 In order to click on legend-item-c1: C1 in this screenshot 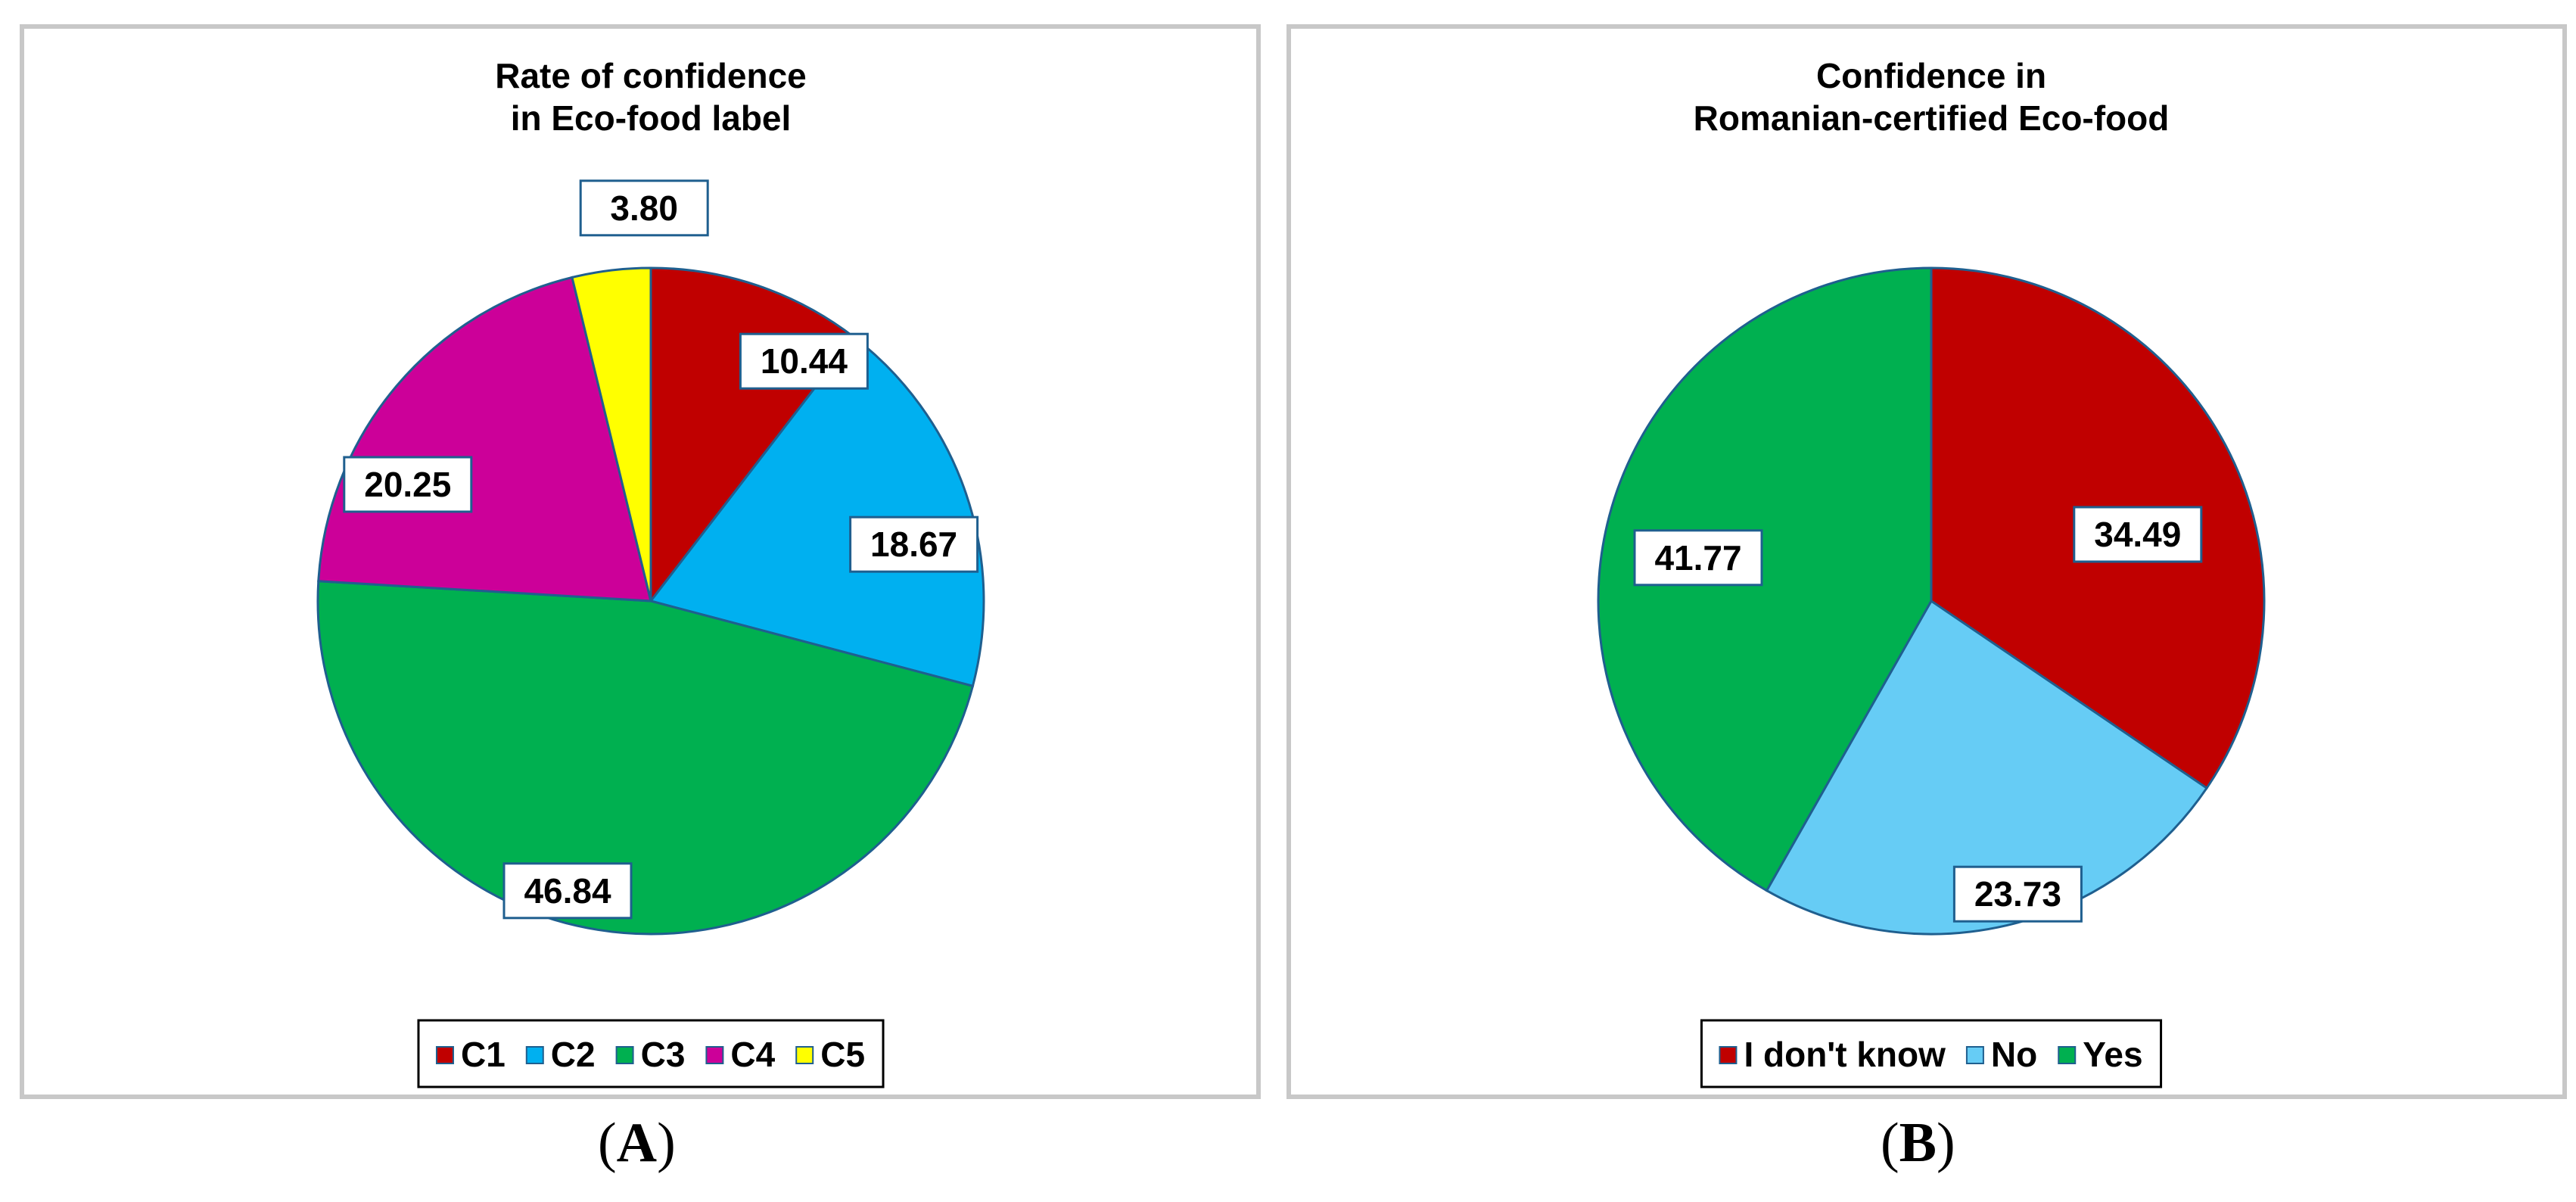, I will do `click(471, 1054)`.